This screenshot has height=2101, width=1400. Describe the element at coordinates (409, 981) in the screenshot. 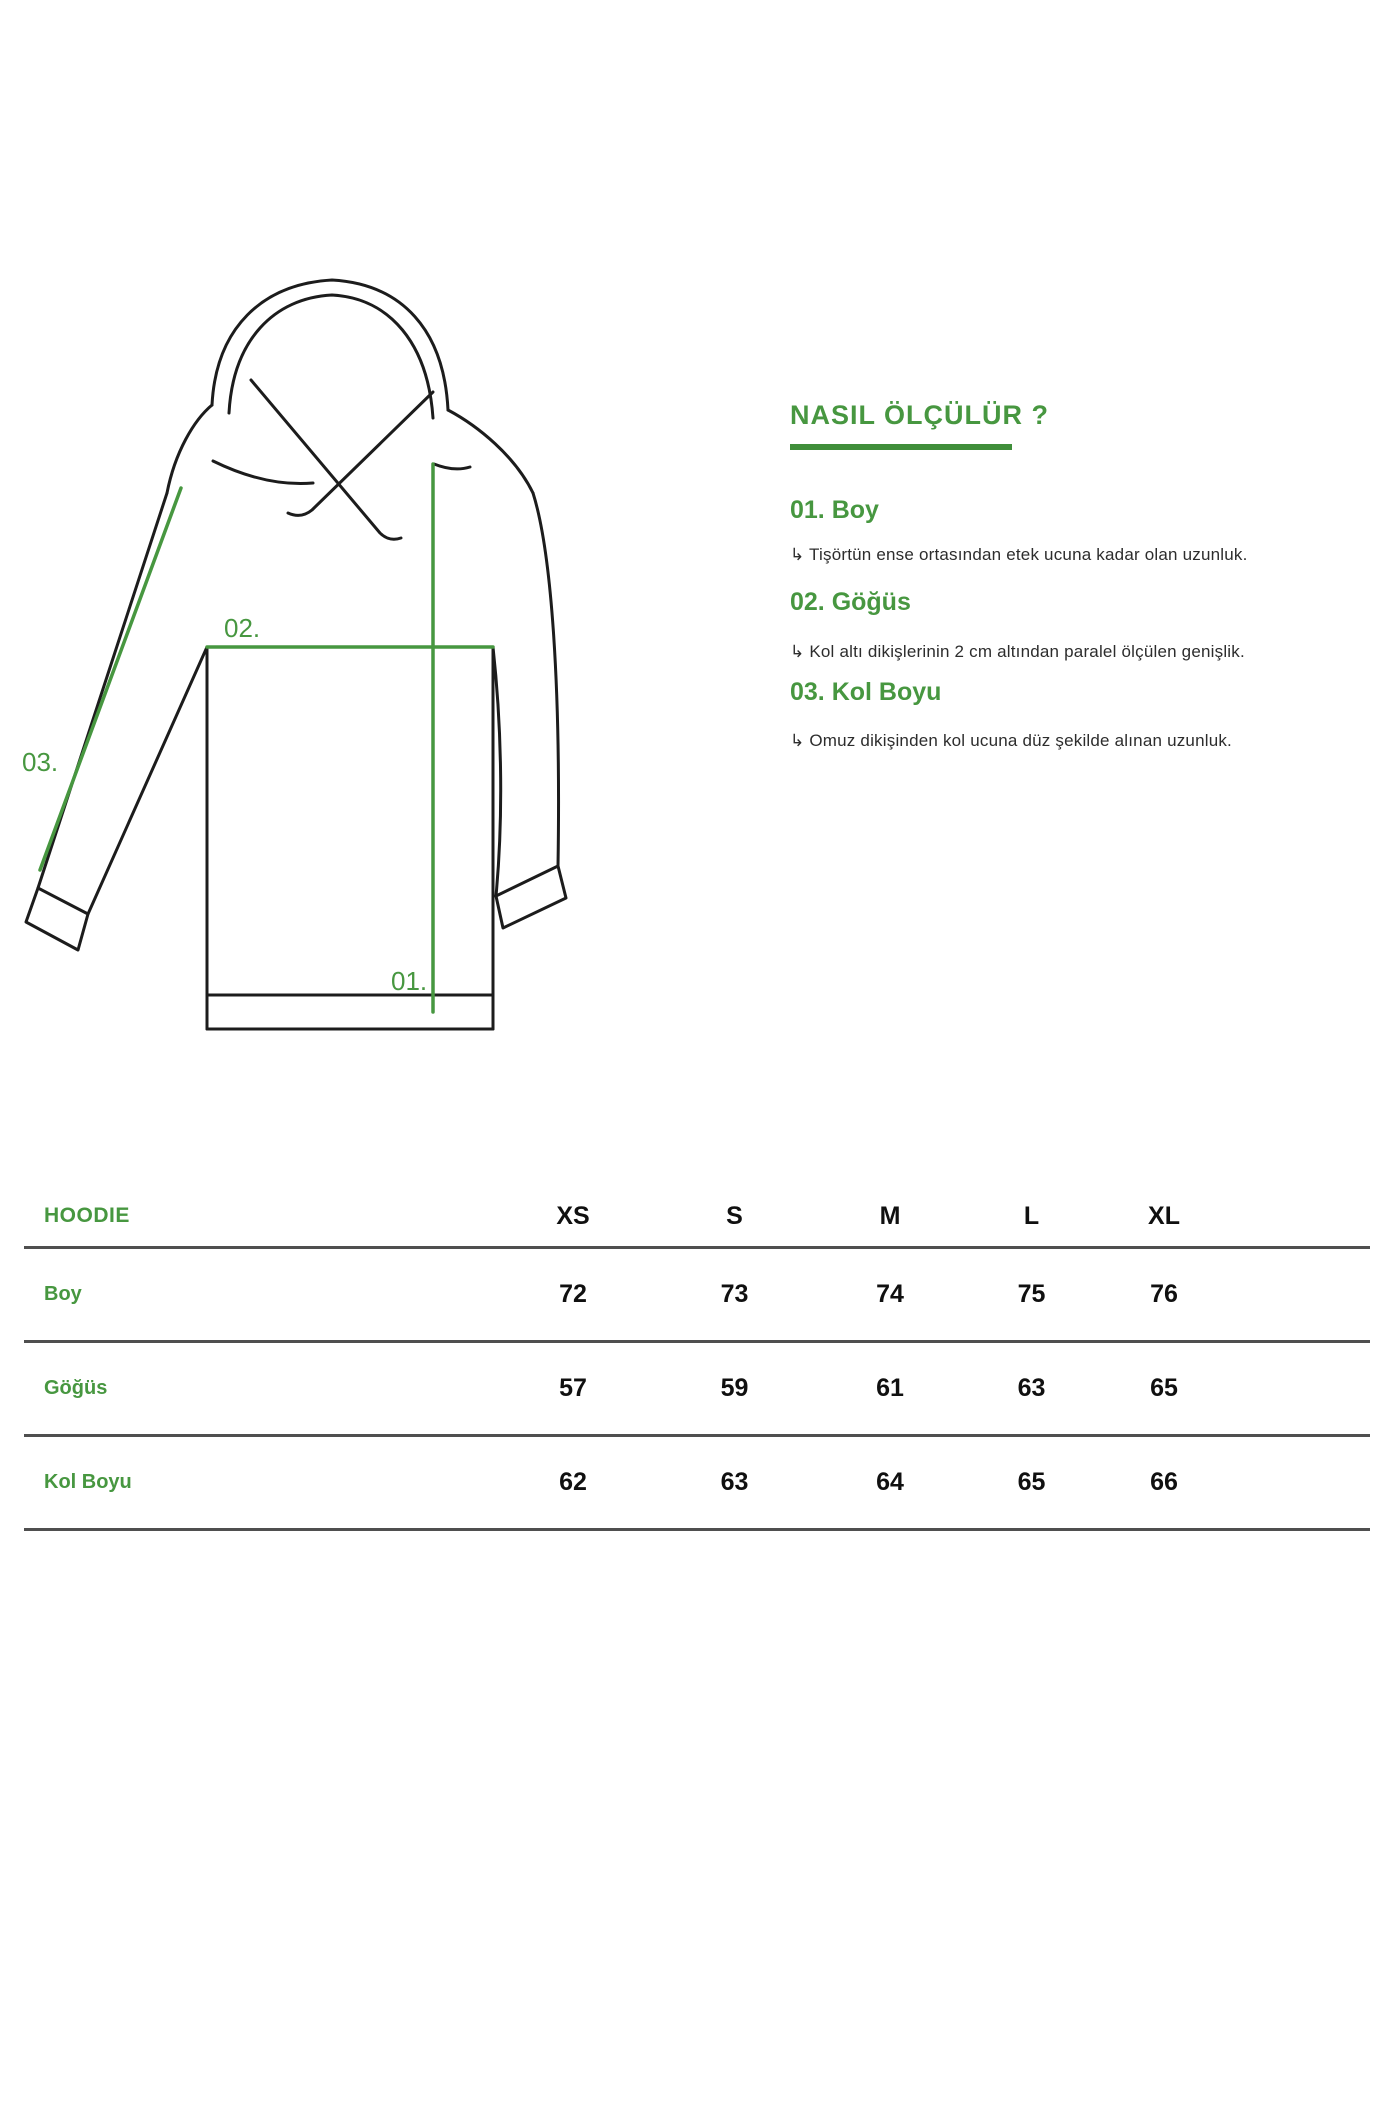

I see `measurement-label-01: 01.` at that location.